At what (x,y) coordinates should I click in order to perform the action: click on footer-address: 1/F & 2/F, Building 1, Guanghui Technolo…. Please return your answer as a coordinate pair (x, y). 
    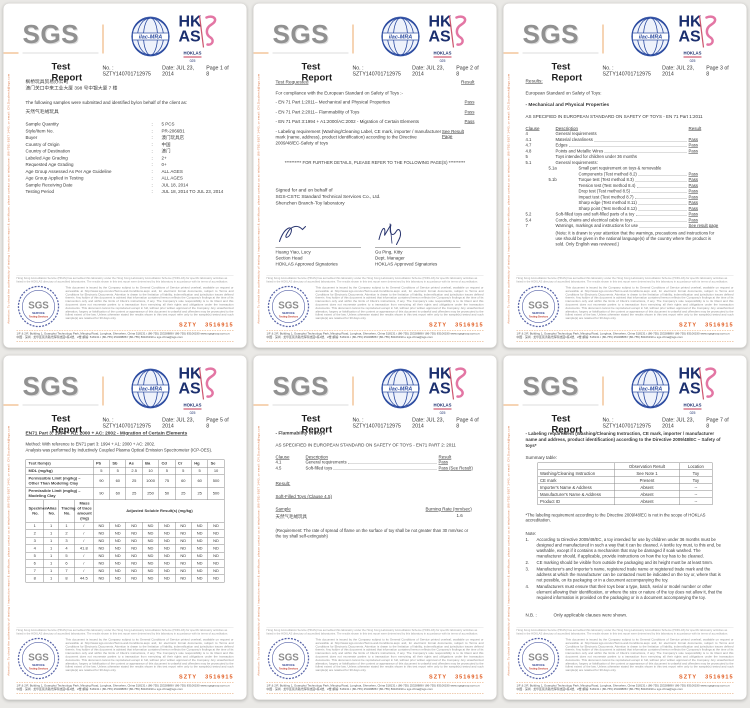
    Looking at the image, I should click on (625, 336).